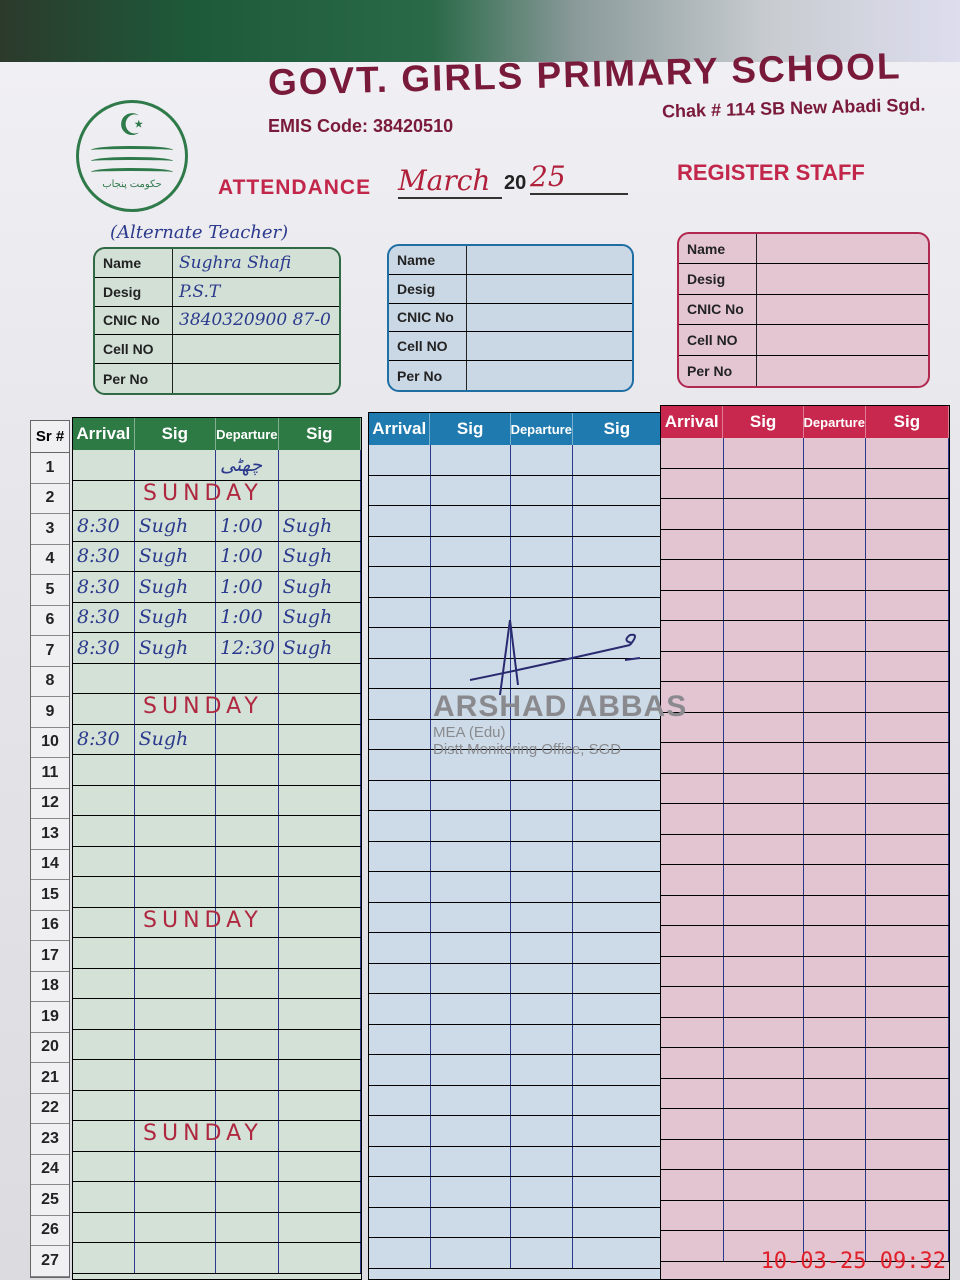 The image size is (960, 1280). I want to click on attendance-cell: 12:30, so click(247, 648).